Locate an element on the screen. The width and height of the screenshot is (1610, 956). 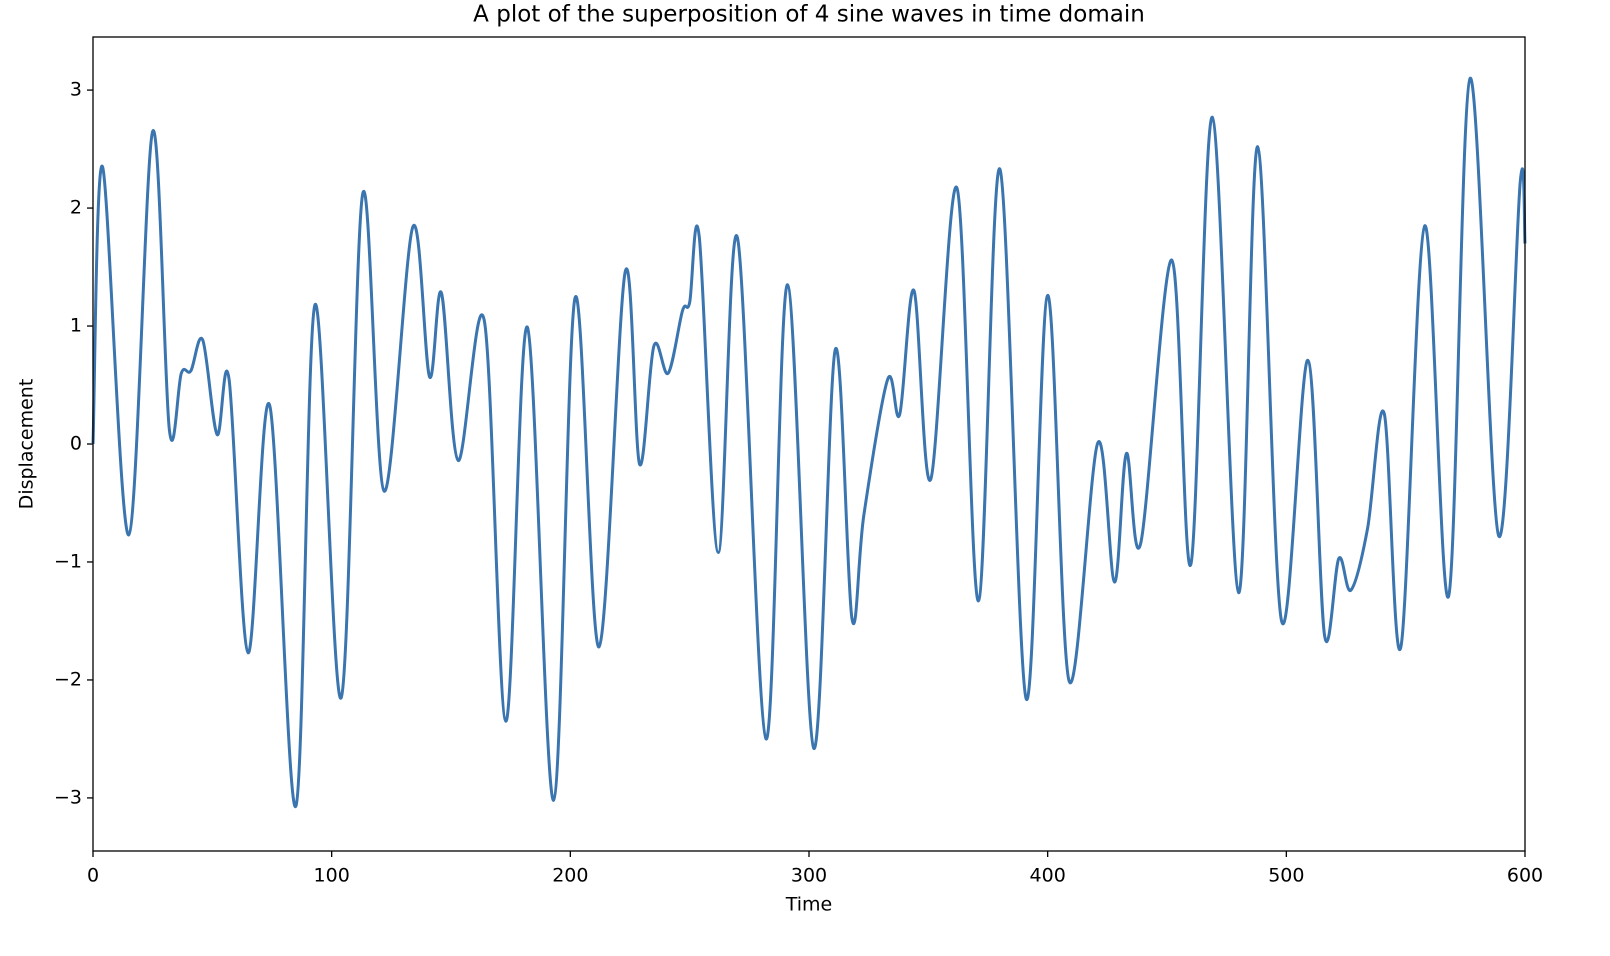
y-tick-label: −3 is located at coordinates (68, 797).